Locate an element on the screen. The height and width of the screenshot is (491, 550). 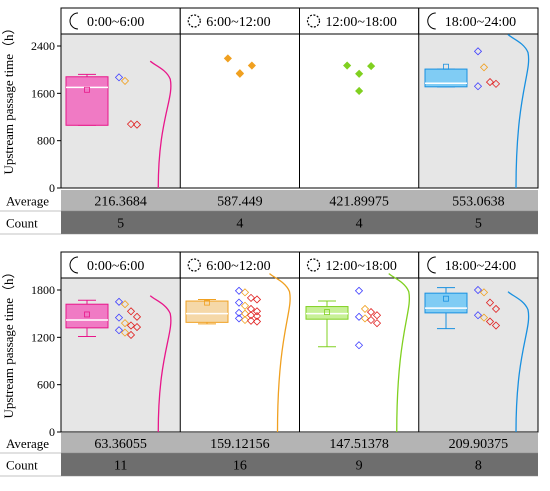
count-value: 11 is located at coordinates (120, 466).